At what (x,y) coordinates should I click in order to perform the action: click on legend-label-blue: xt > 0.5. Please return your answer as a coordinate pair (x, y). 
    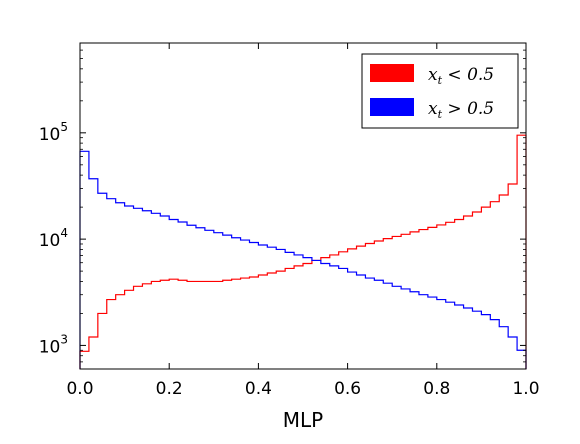
    Looking at the image, I should click on (461, 110).